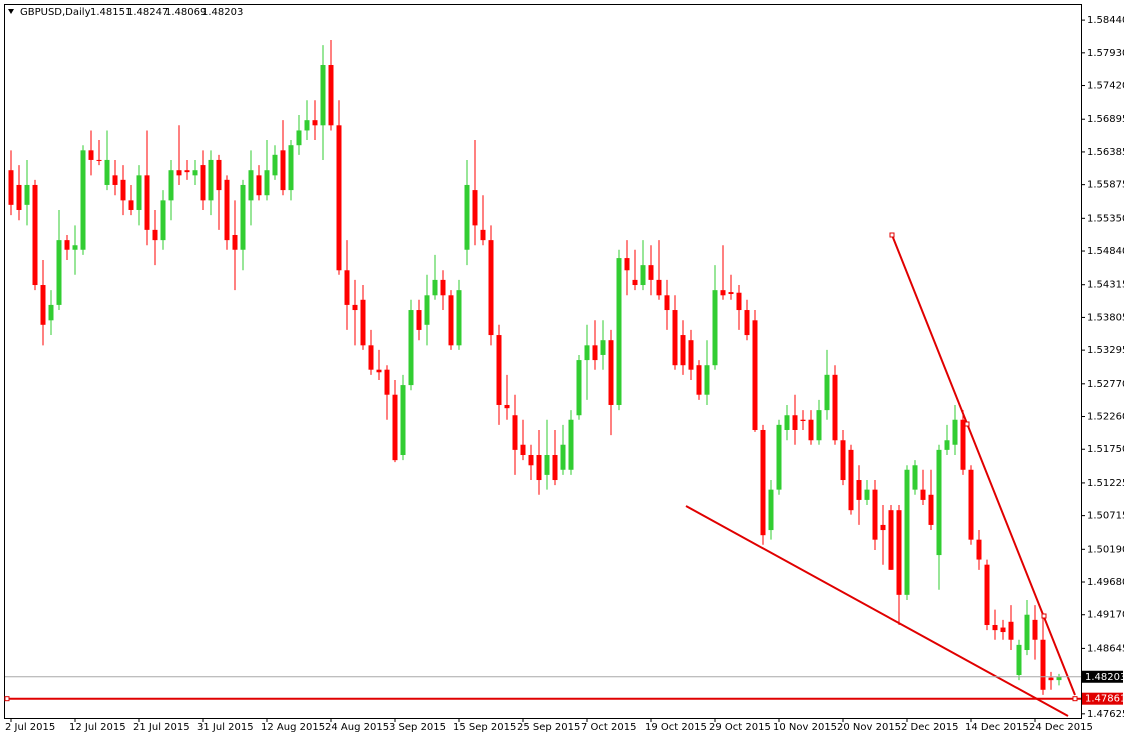 This screenshot has width=1124, height=734. What do you see at coordinates (7, 699) in the screenshot?
I see `horizontal-line-handle` at bounding box center [7, 699].